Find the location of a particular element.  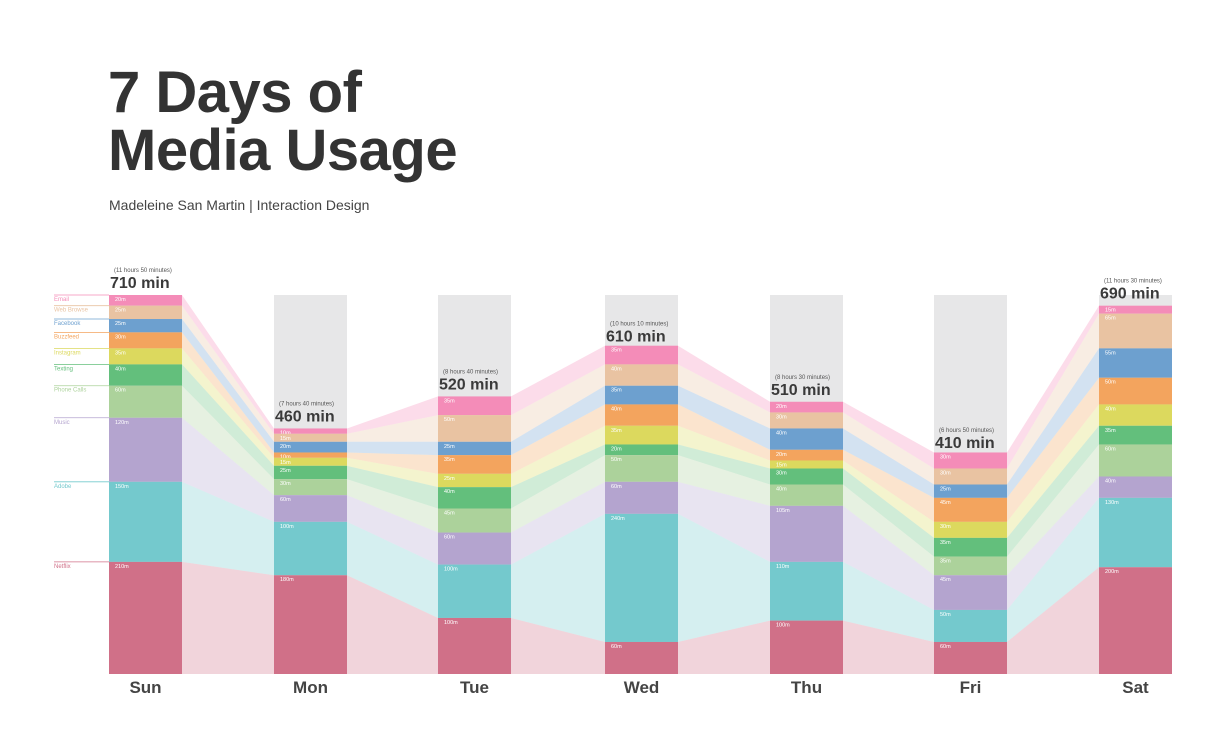

total-label: 710 min is located at coordinates (140, 283).